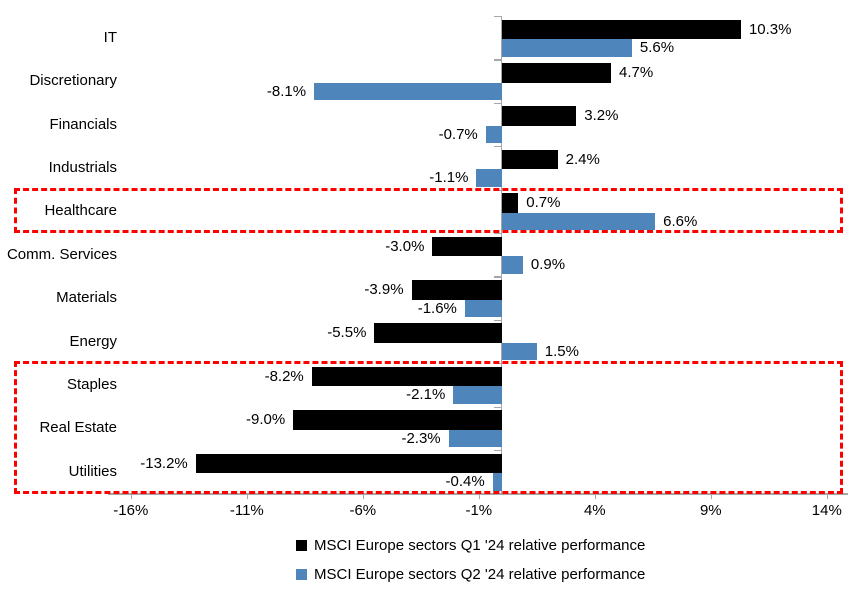 The height and width of the screenshot is (601, 852). What do you see at coordinates (510, 203) in the screenshot?
I see `bar-q1-healthcare` at bounding box center [510, 203].